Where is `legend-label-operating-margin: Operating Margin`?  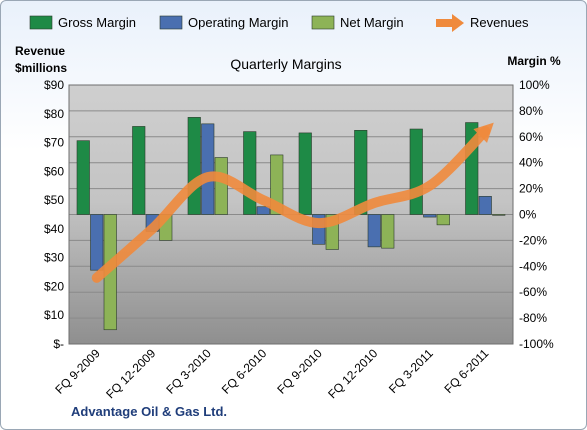 legend-label-operating-margin: Operating Margin is located at coordinates (238, 22).